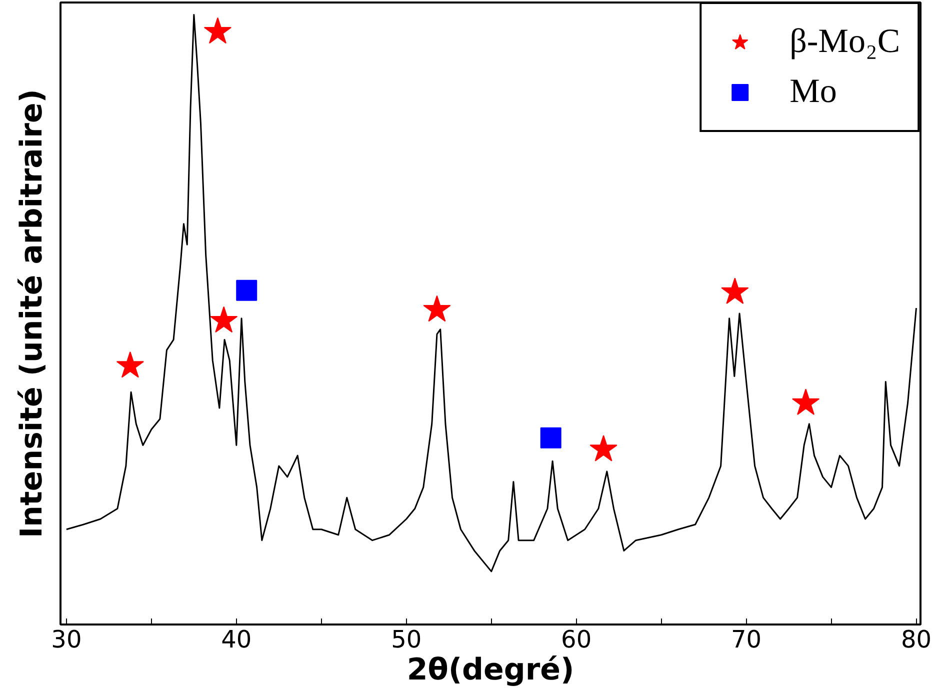 The image size is (938, 690). I want to click on x-axis-title: 2θ(degré), so click(490, 670).